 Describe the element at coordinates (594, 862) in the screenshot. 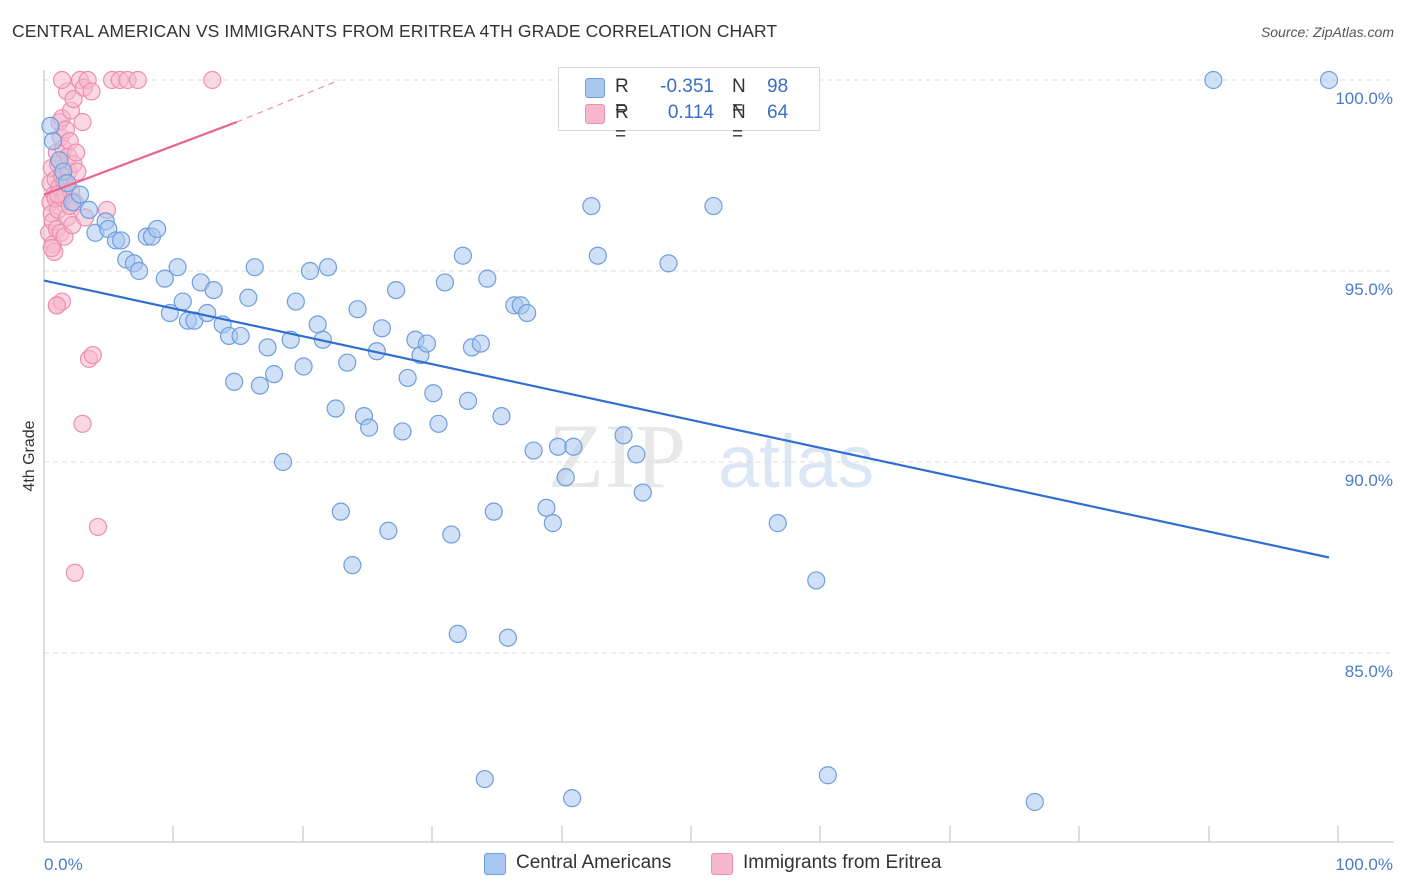

I see `bottom-legend-label: Central Americans` at that location.